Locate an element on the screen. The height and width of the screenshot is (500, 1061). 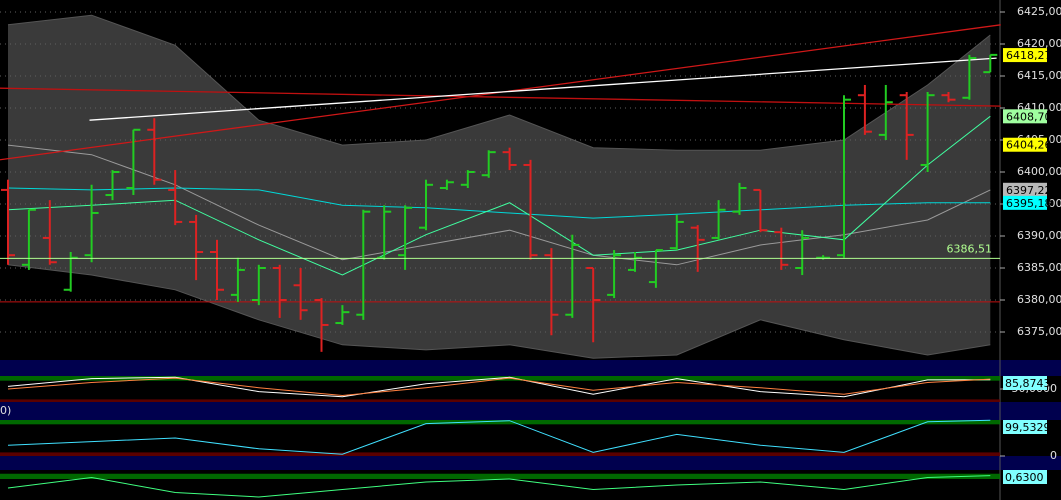
y-tick-label: 6380,00 is located at coordinates (1039, 299).